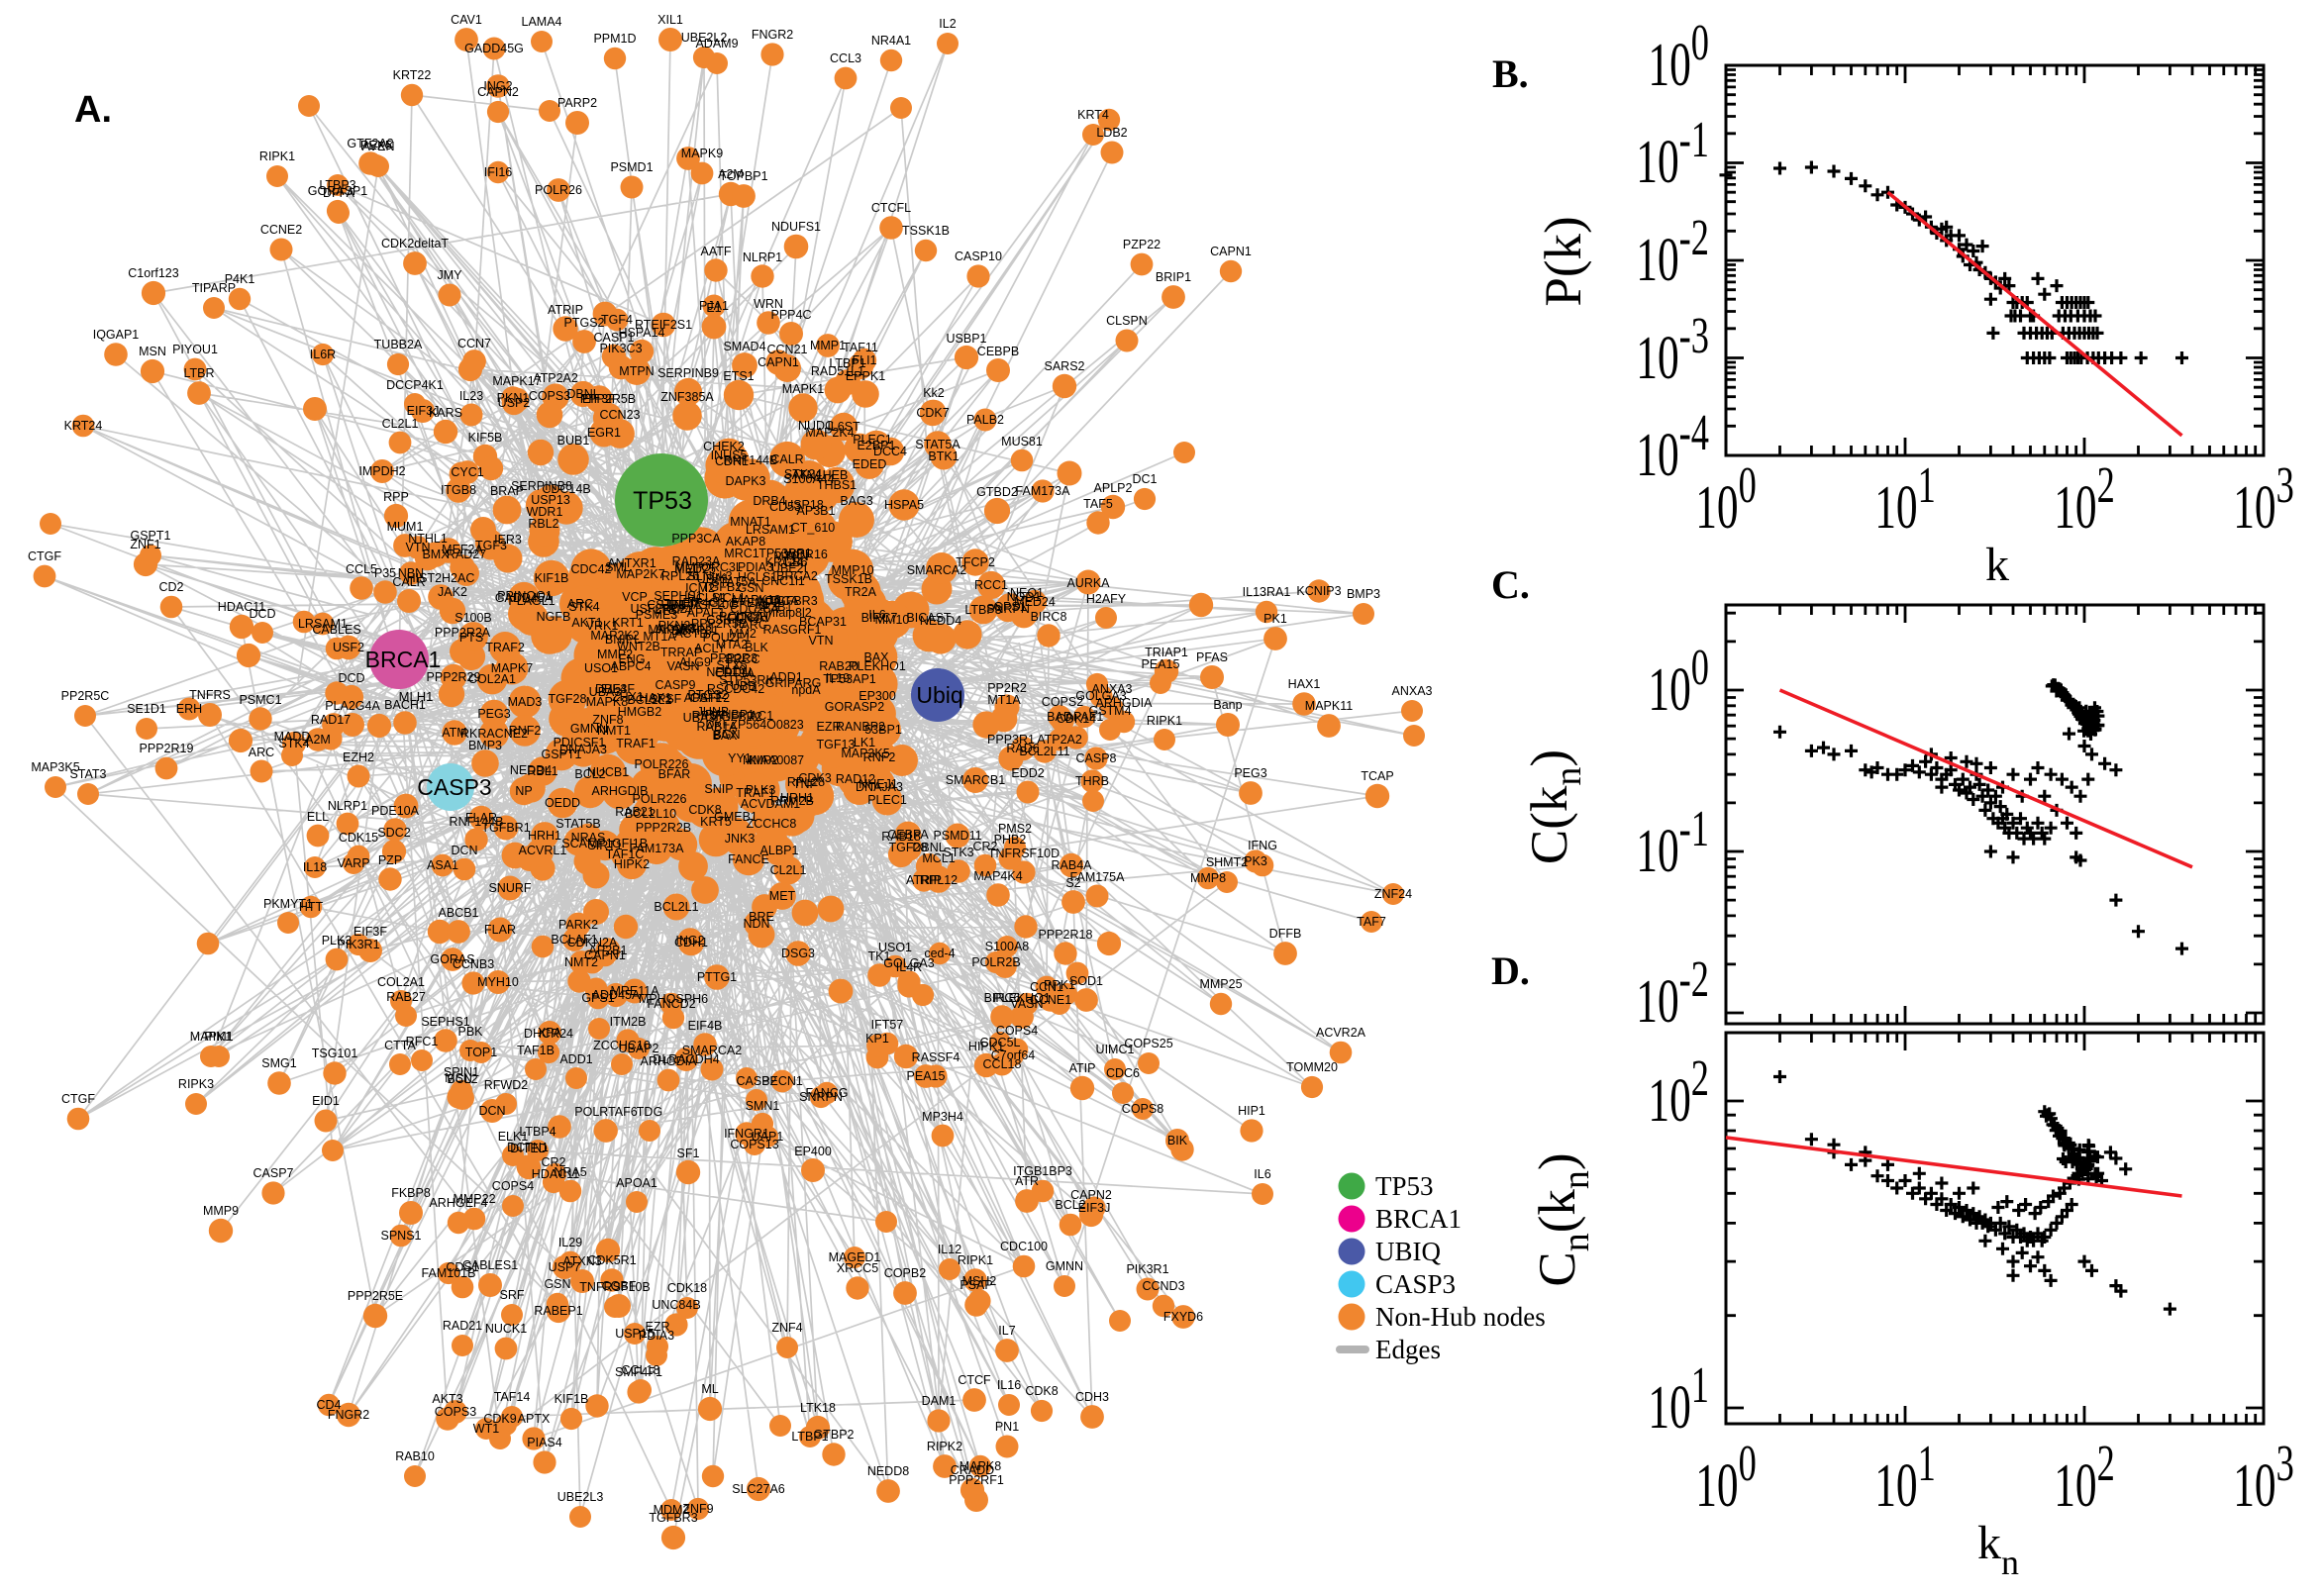  Describe the element at coordinates (85, 696) in the screenshot. I see `svg-text: PP2R5C` at that location.